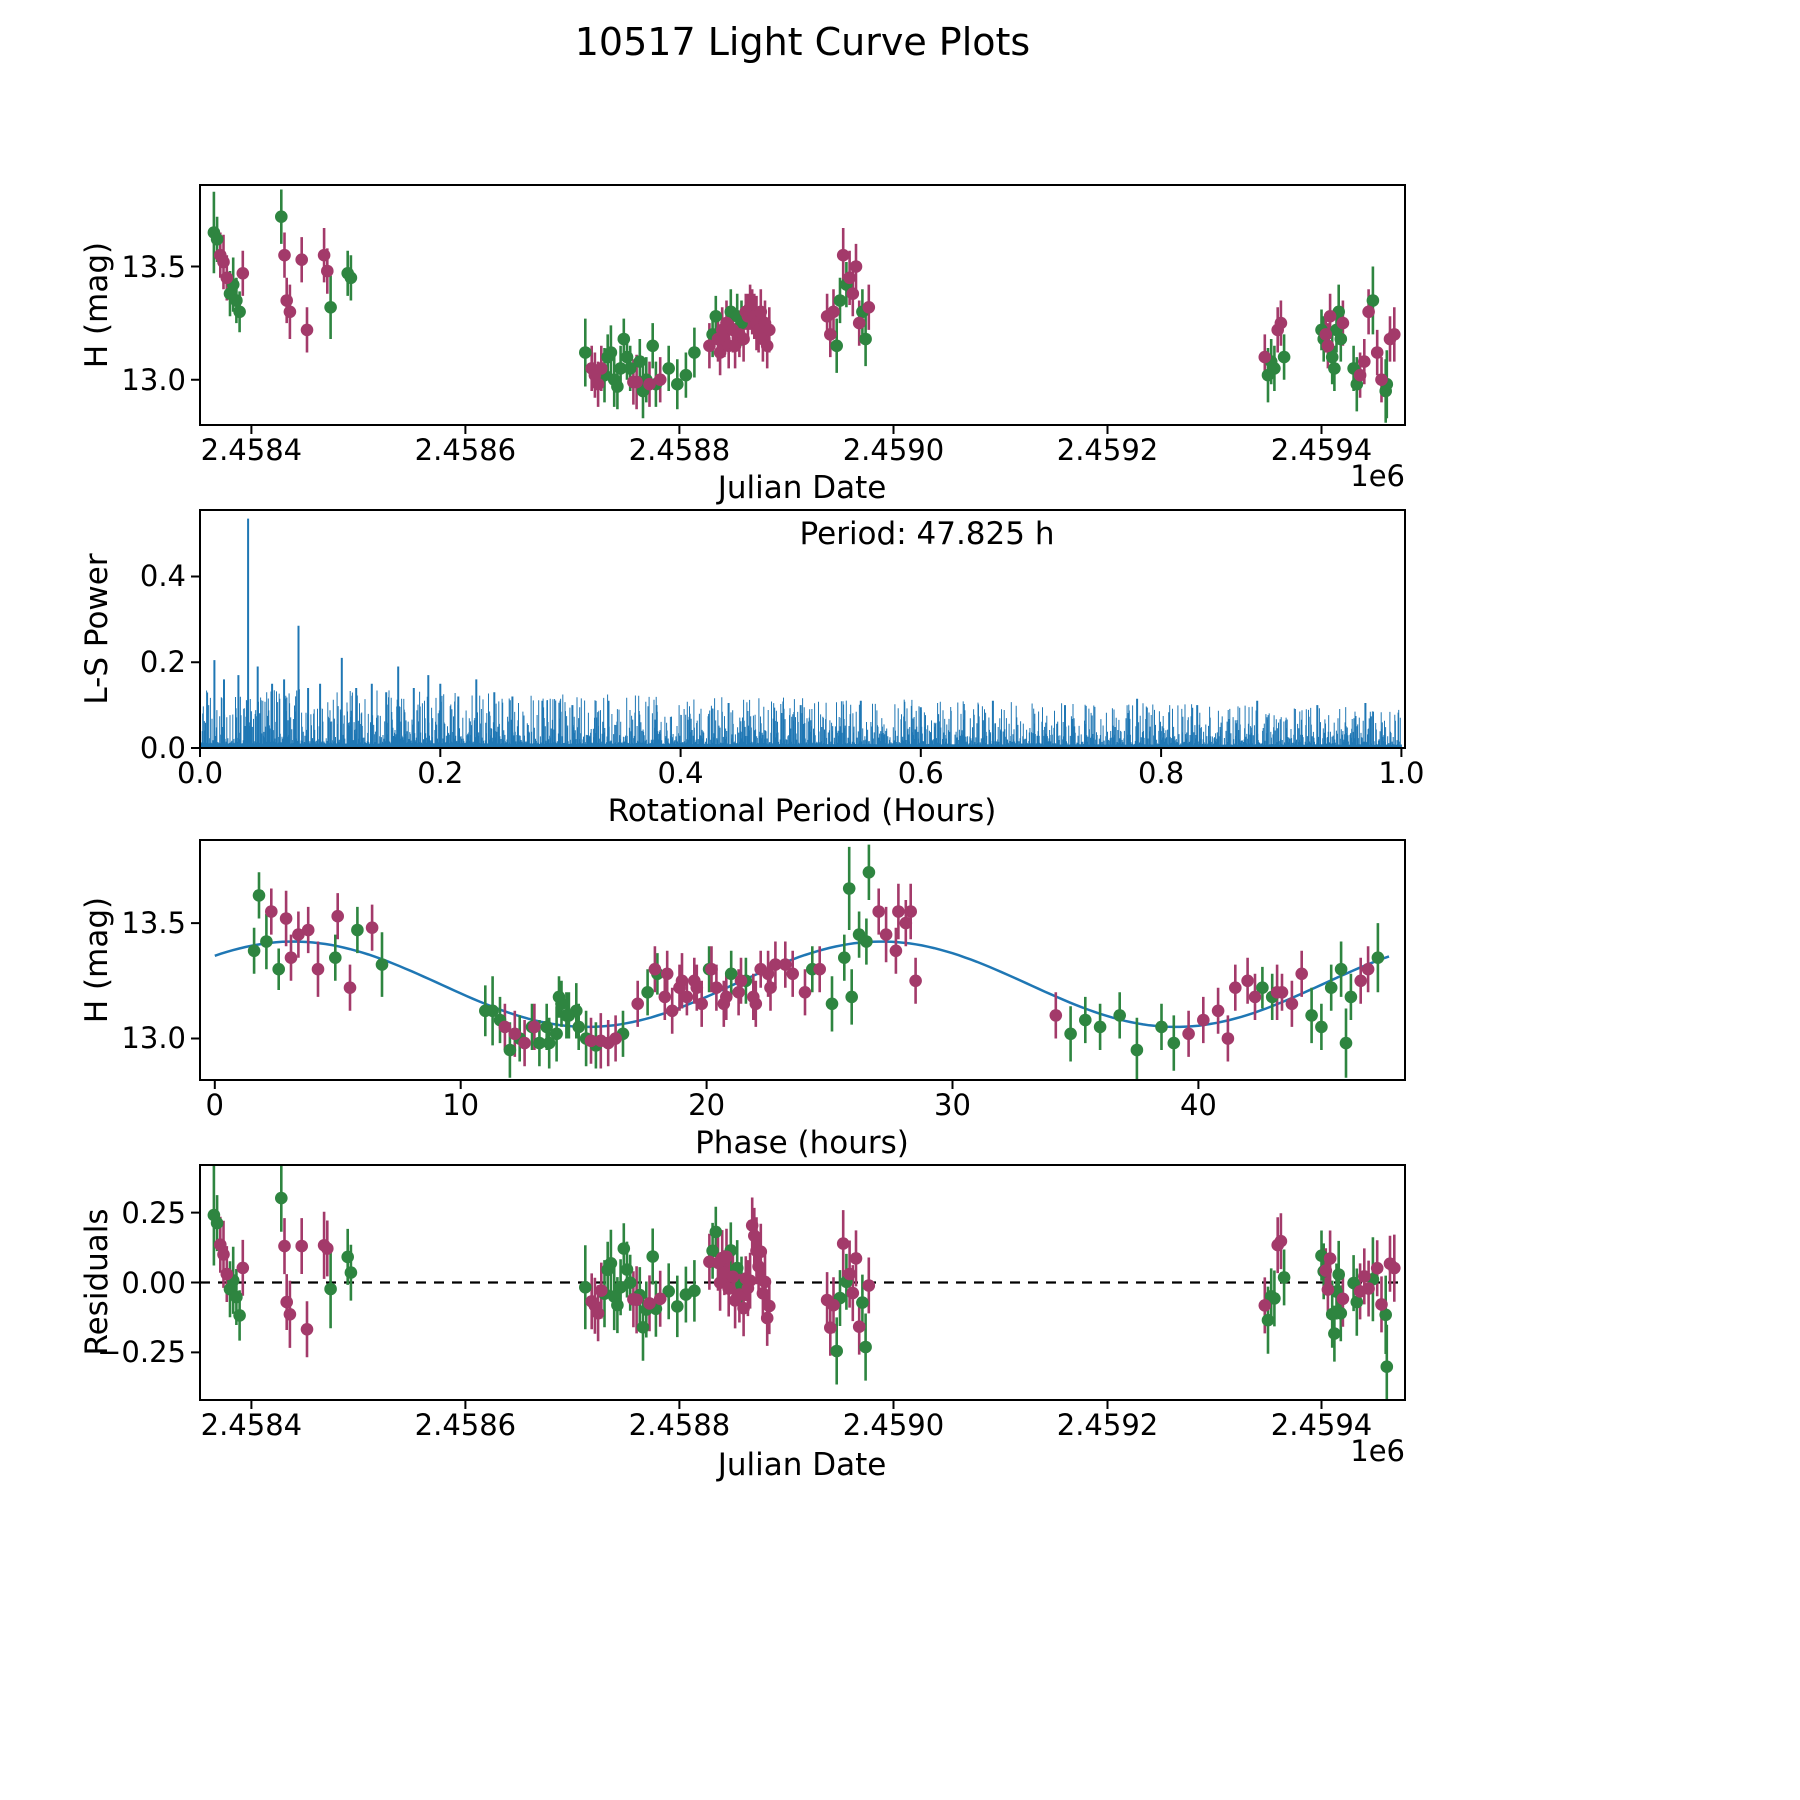  What do you see at coordinates (461, 1105) in the screenshot?
I see `phase-x-tick-label: 10` at bounding box center [461, 1105].